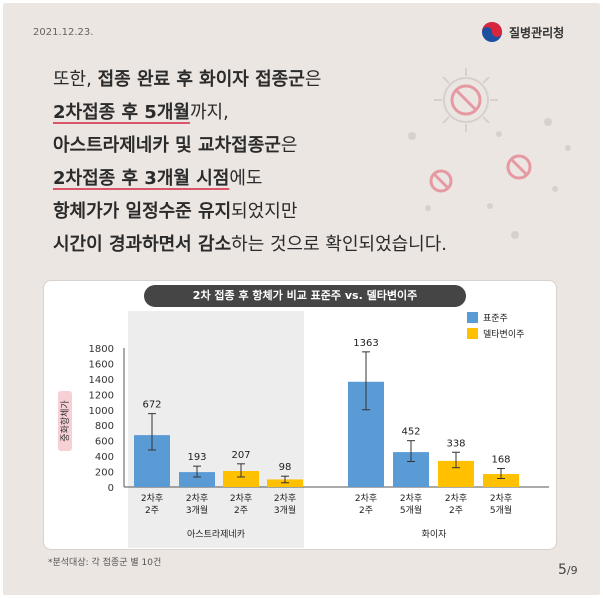  Describe the element at coordinates (572, 570) in the screenshot. I see `page-total: /9` at that location.